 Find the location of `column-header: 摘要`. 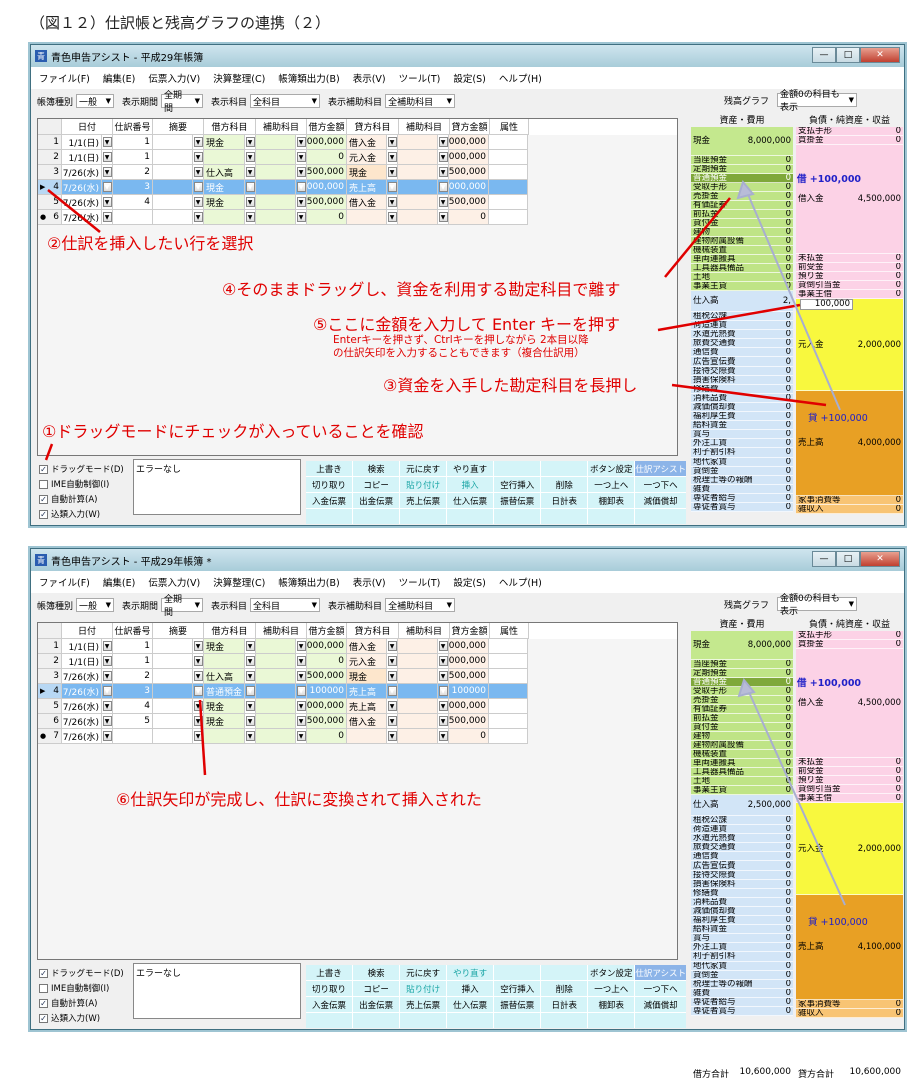

column-header: 摘要 is located at coordinates (178, 631).